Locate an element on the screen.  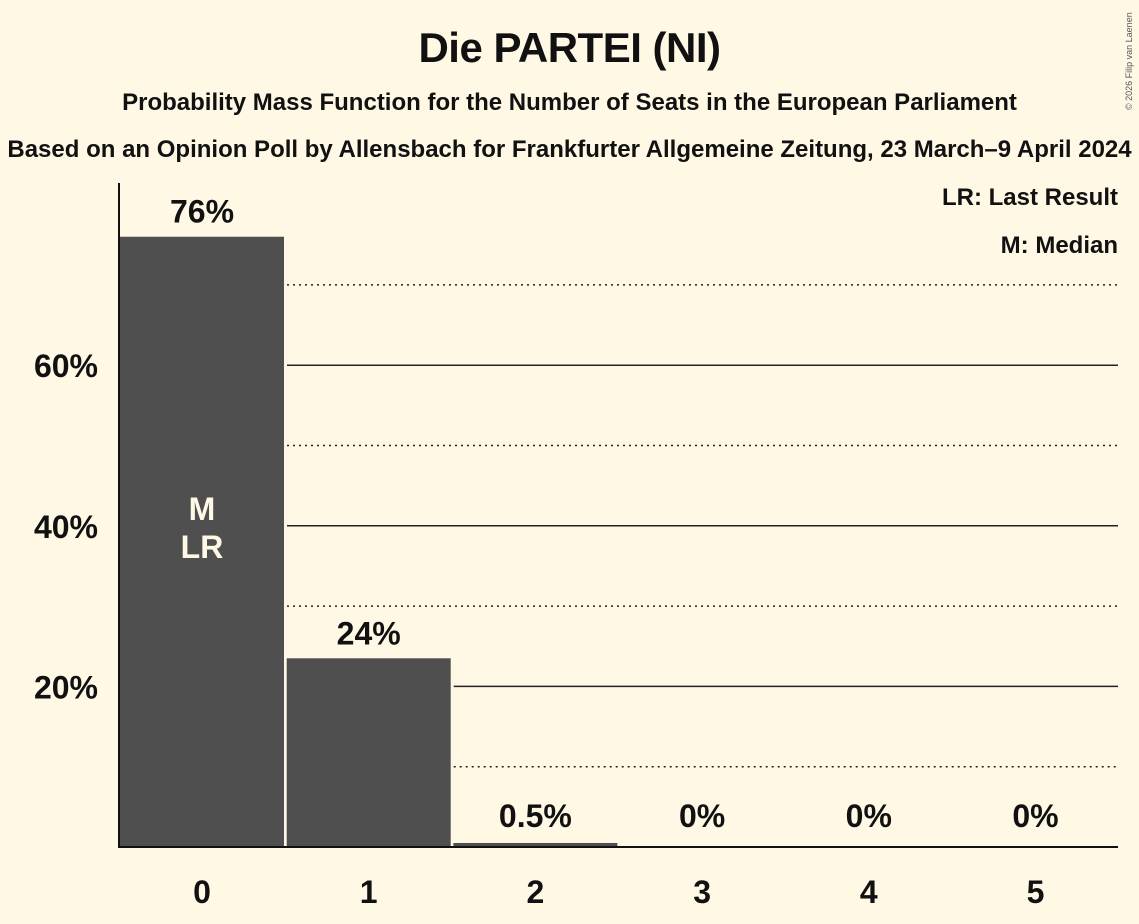
x-tick-label: 0 is located at coordinates (202, 892).